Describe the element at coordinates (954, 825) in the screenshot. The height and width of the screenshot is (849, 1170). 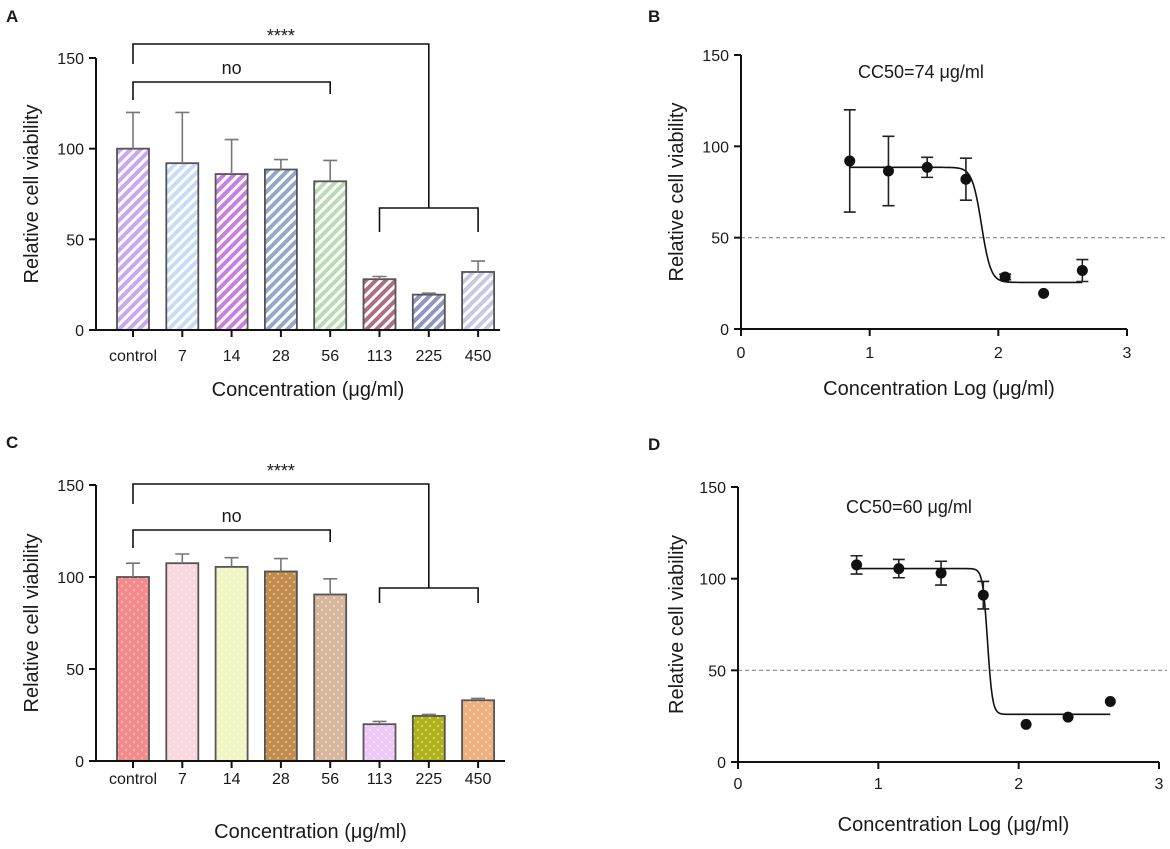
I see `x-axis-title: Concentration Log (μg/ml)` at that location.